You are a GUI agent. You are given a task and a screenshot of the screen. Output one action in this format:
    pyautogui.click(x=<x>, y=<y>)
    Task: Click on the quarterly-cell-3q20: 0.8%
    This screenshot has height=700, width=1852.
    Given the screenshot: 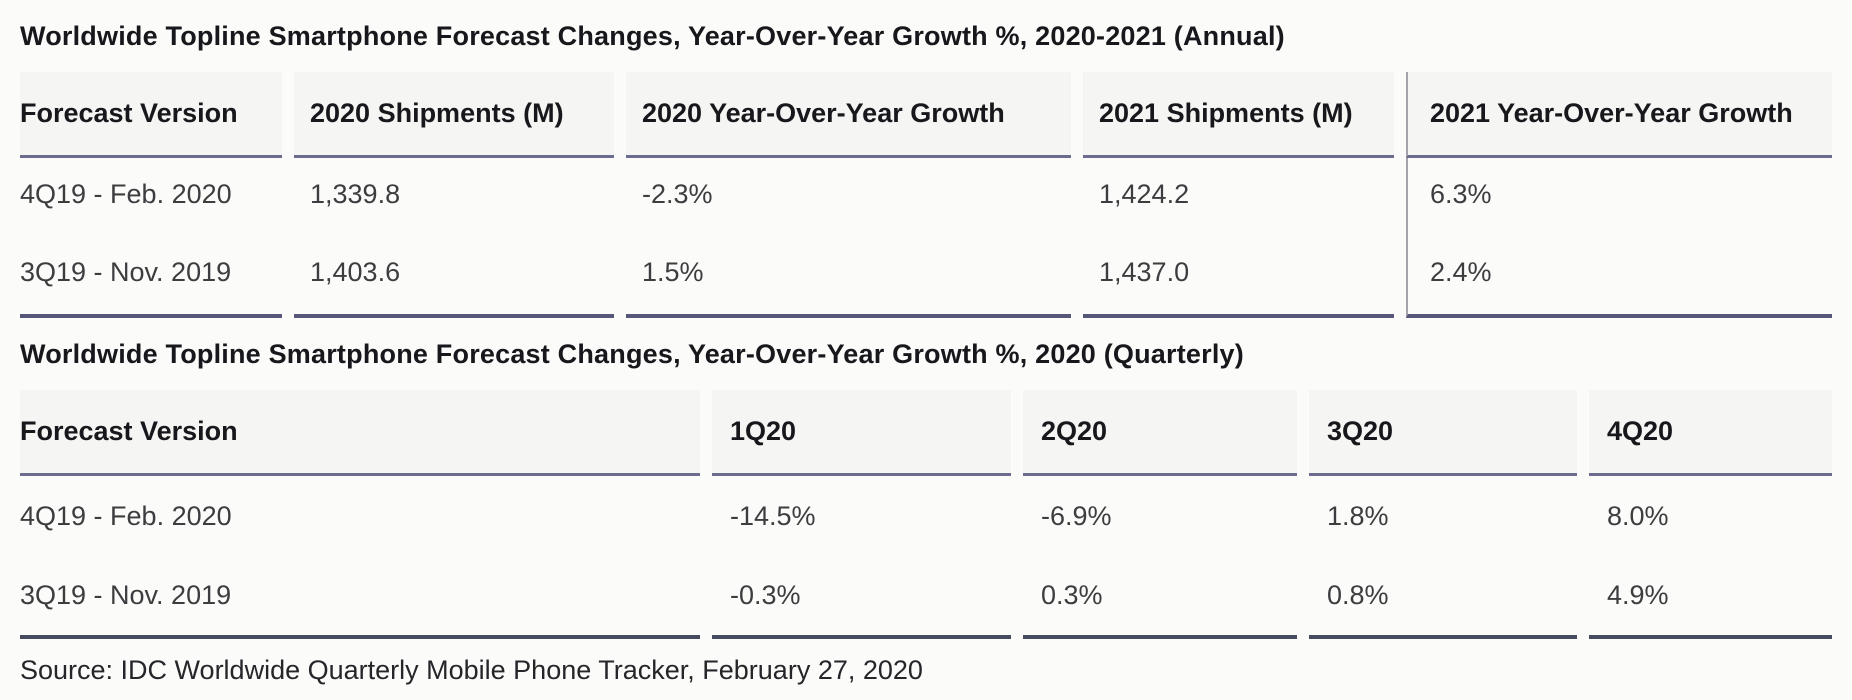 What is the action you would take?
    pyautogui.click(x=1443, y=597)
    